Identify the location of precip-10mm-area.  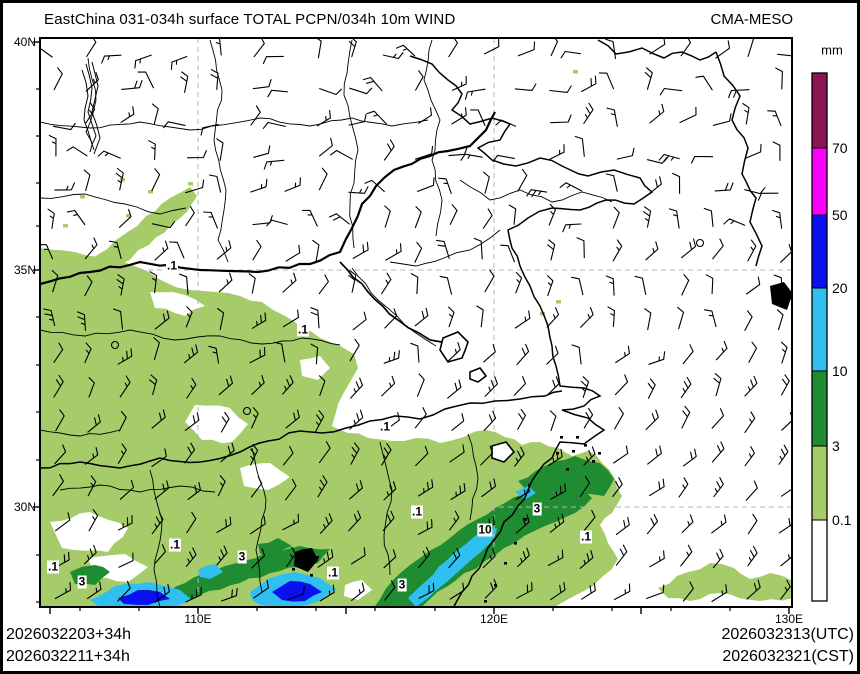
(525, 492).